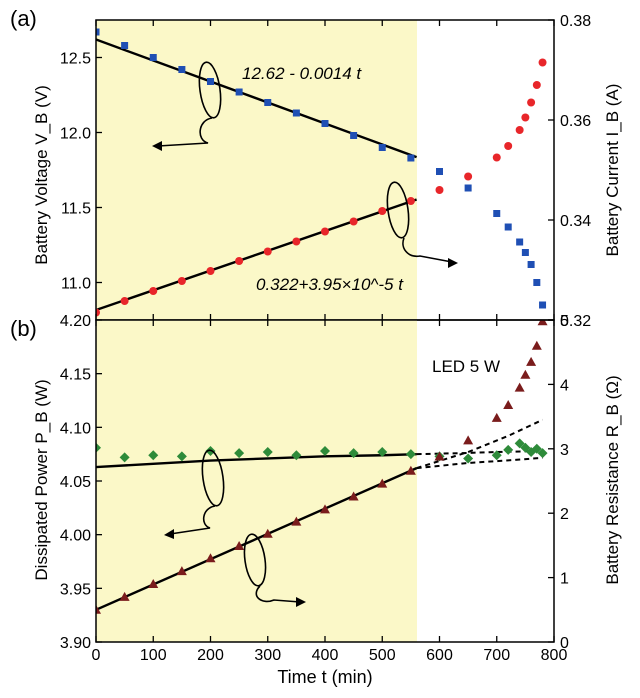 Image resolution: width=640 pixels, height=698 pixels. What do you see at coordinates (75, 643) in the screenshot?
I see `left-y-tick-label: 3.90` at bounding box center [75, 643].